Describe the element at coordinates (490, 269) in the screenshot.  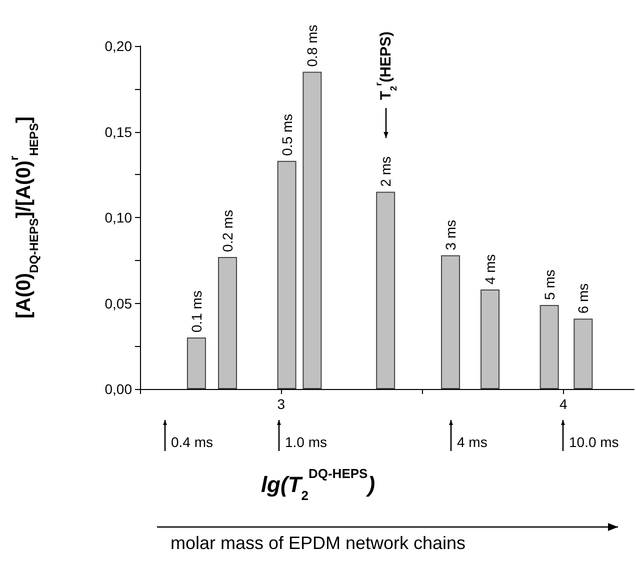
I see `annotation: 4 ms` at that location.